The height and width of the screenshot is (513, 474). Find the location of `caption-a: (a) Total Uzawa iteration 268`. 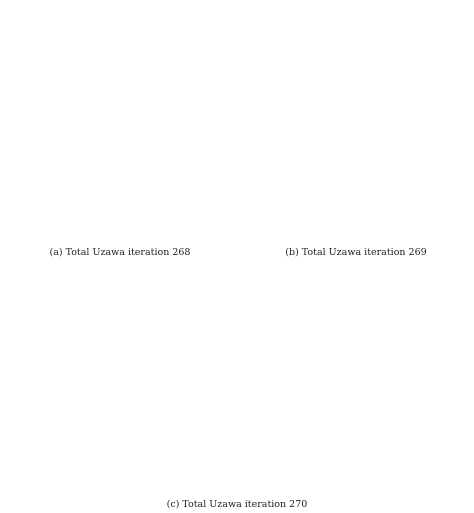

caption-a: (a) Total Uzawa iteration 268 is located at coordinates (120, 252).